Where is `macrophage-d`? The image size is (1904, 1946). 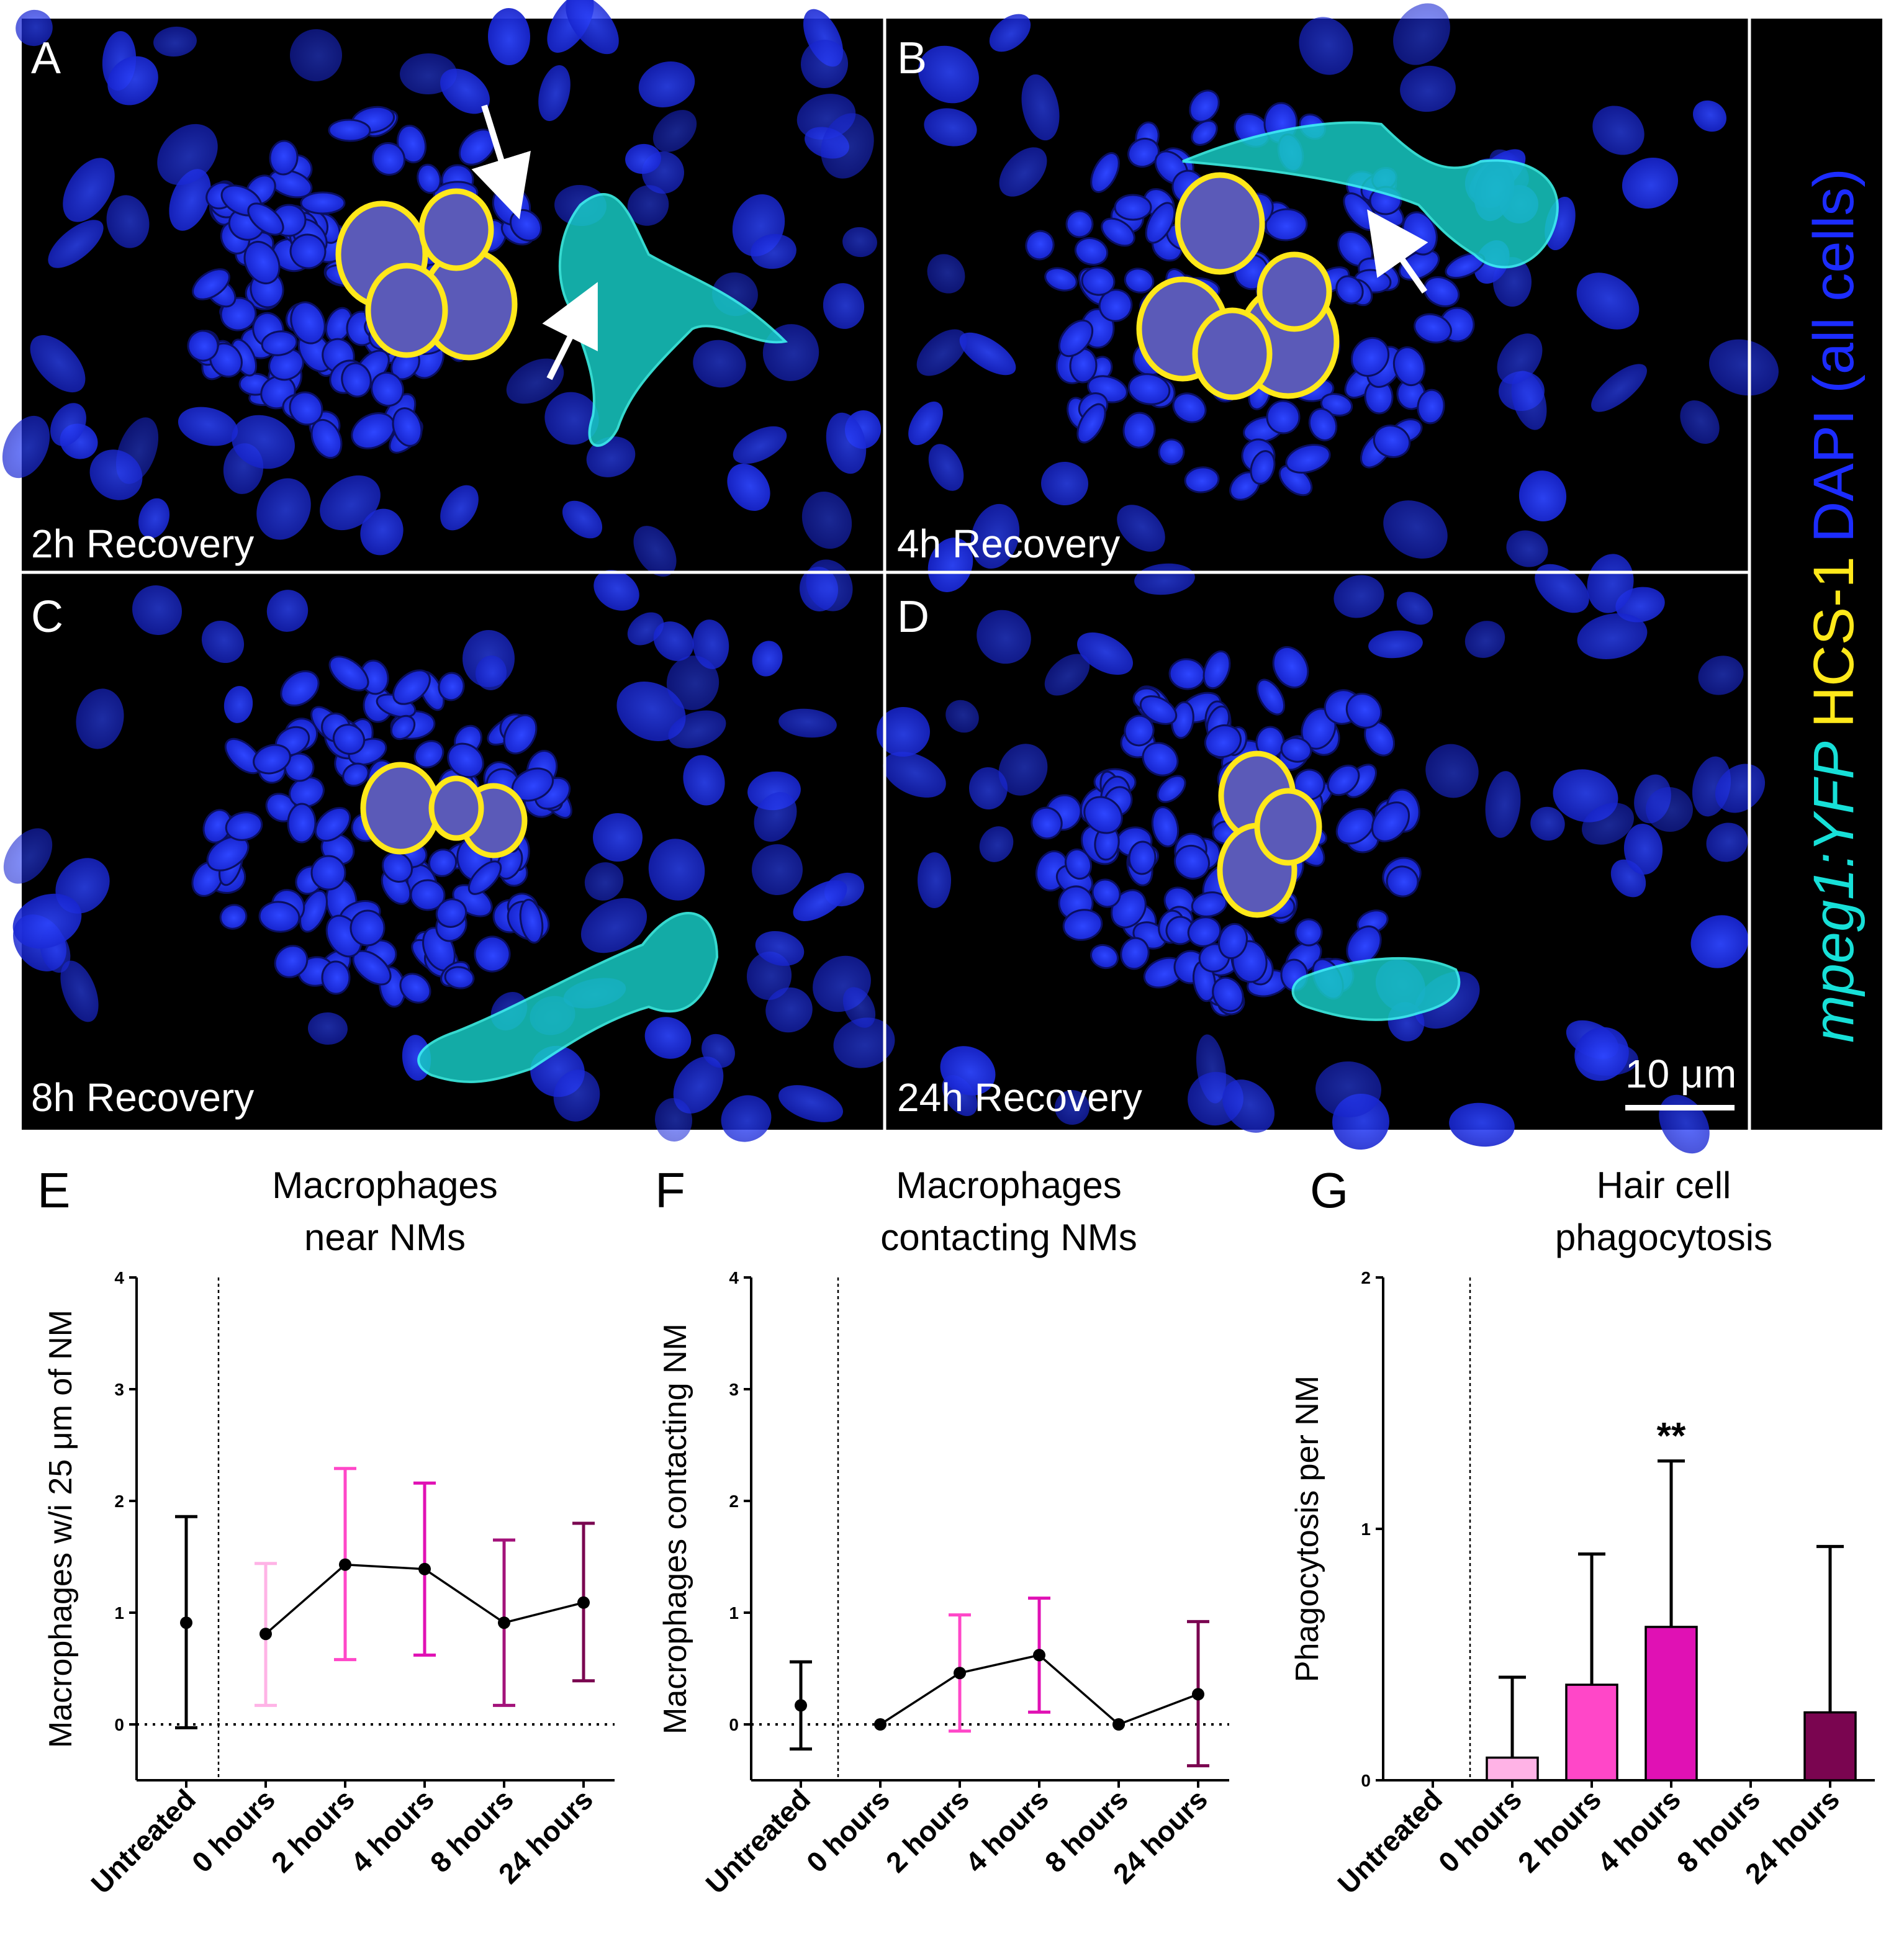
macrophage-d is located at coordinates (1376, 989).